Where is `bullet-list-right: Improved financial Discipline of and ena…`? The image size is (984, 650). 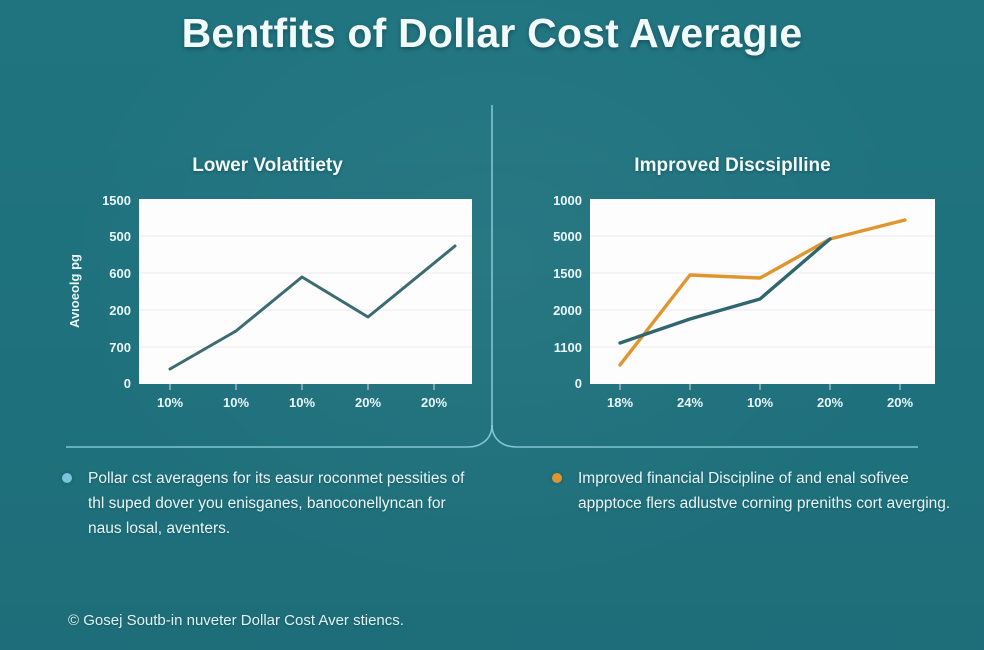
bullet-list-right: Improved financial Discipline of and ena… is located at coordinates (752, 491).